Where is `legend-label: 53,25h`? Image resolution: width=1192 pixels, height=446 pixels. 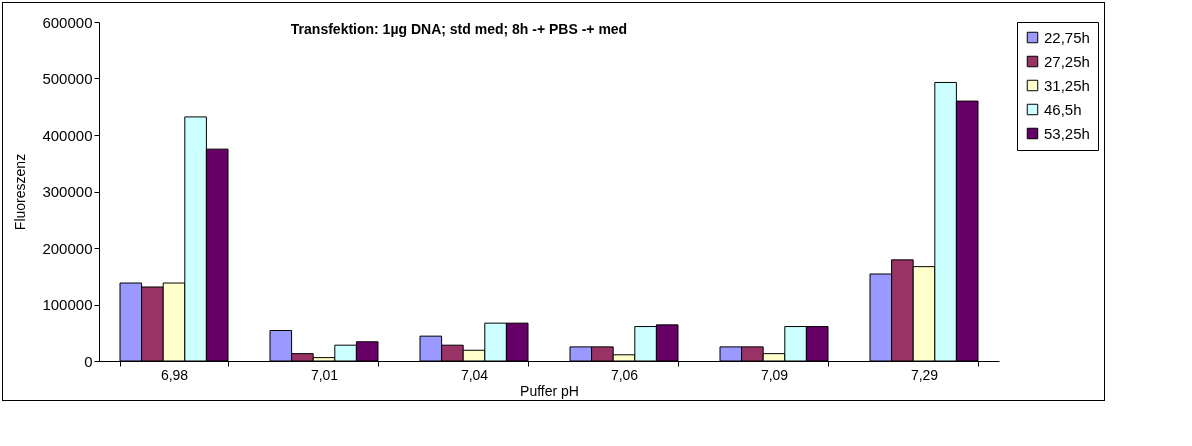 legend-label: 53,25h is located at coordinates (1067, 133).